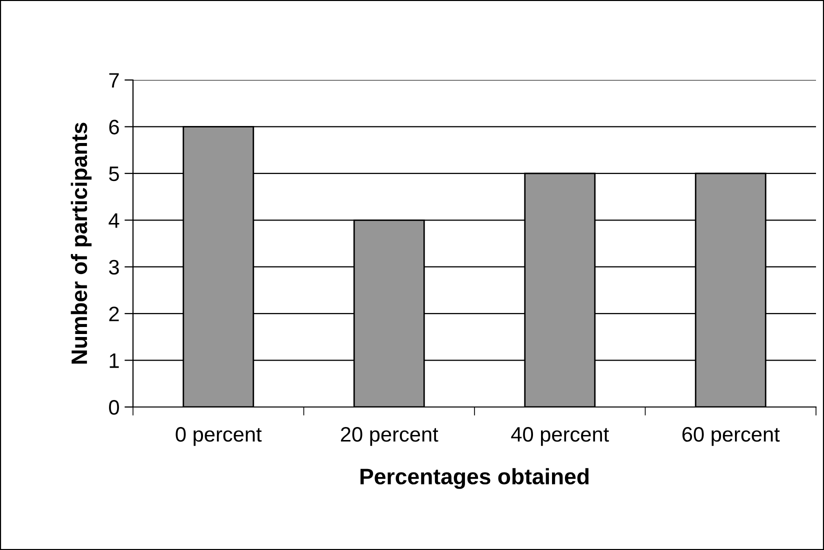 The width and height of the screenshot is (824, 550). Describe the element at coordinates (219, 436) in the screenshot. I see `x-tick-label: 0 percent` at that location.